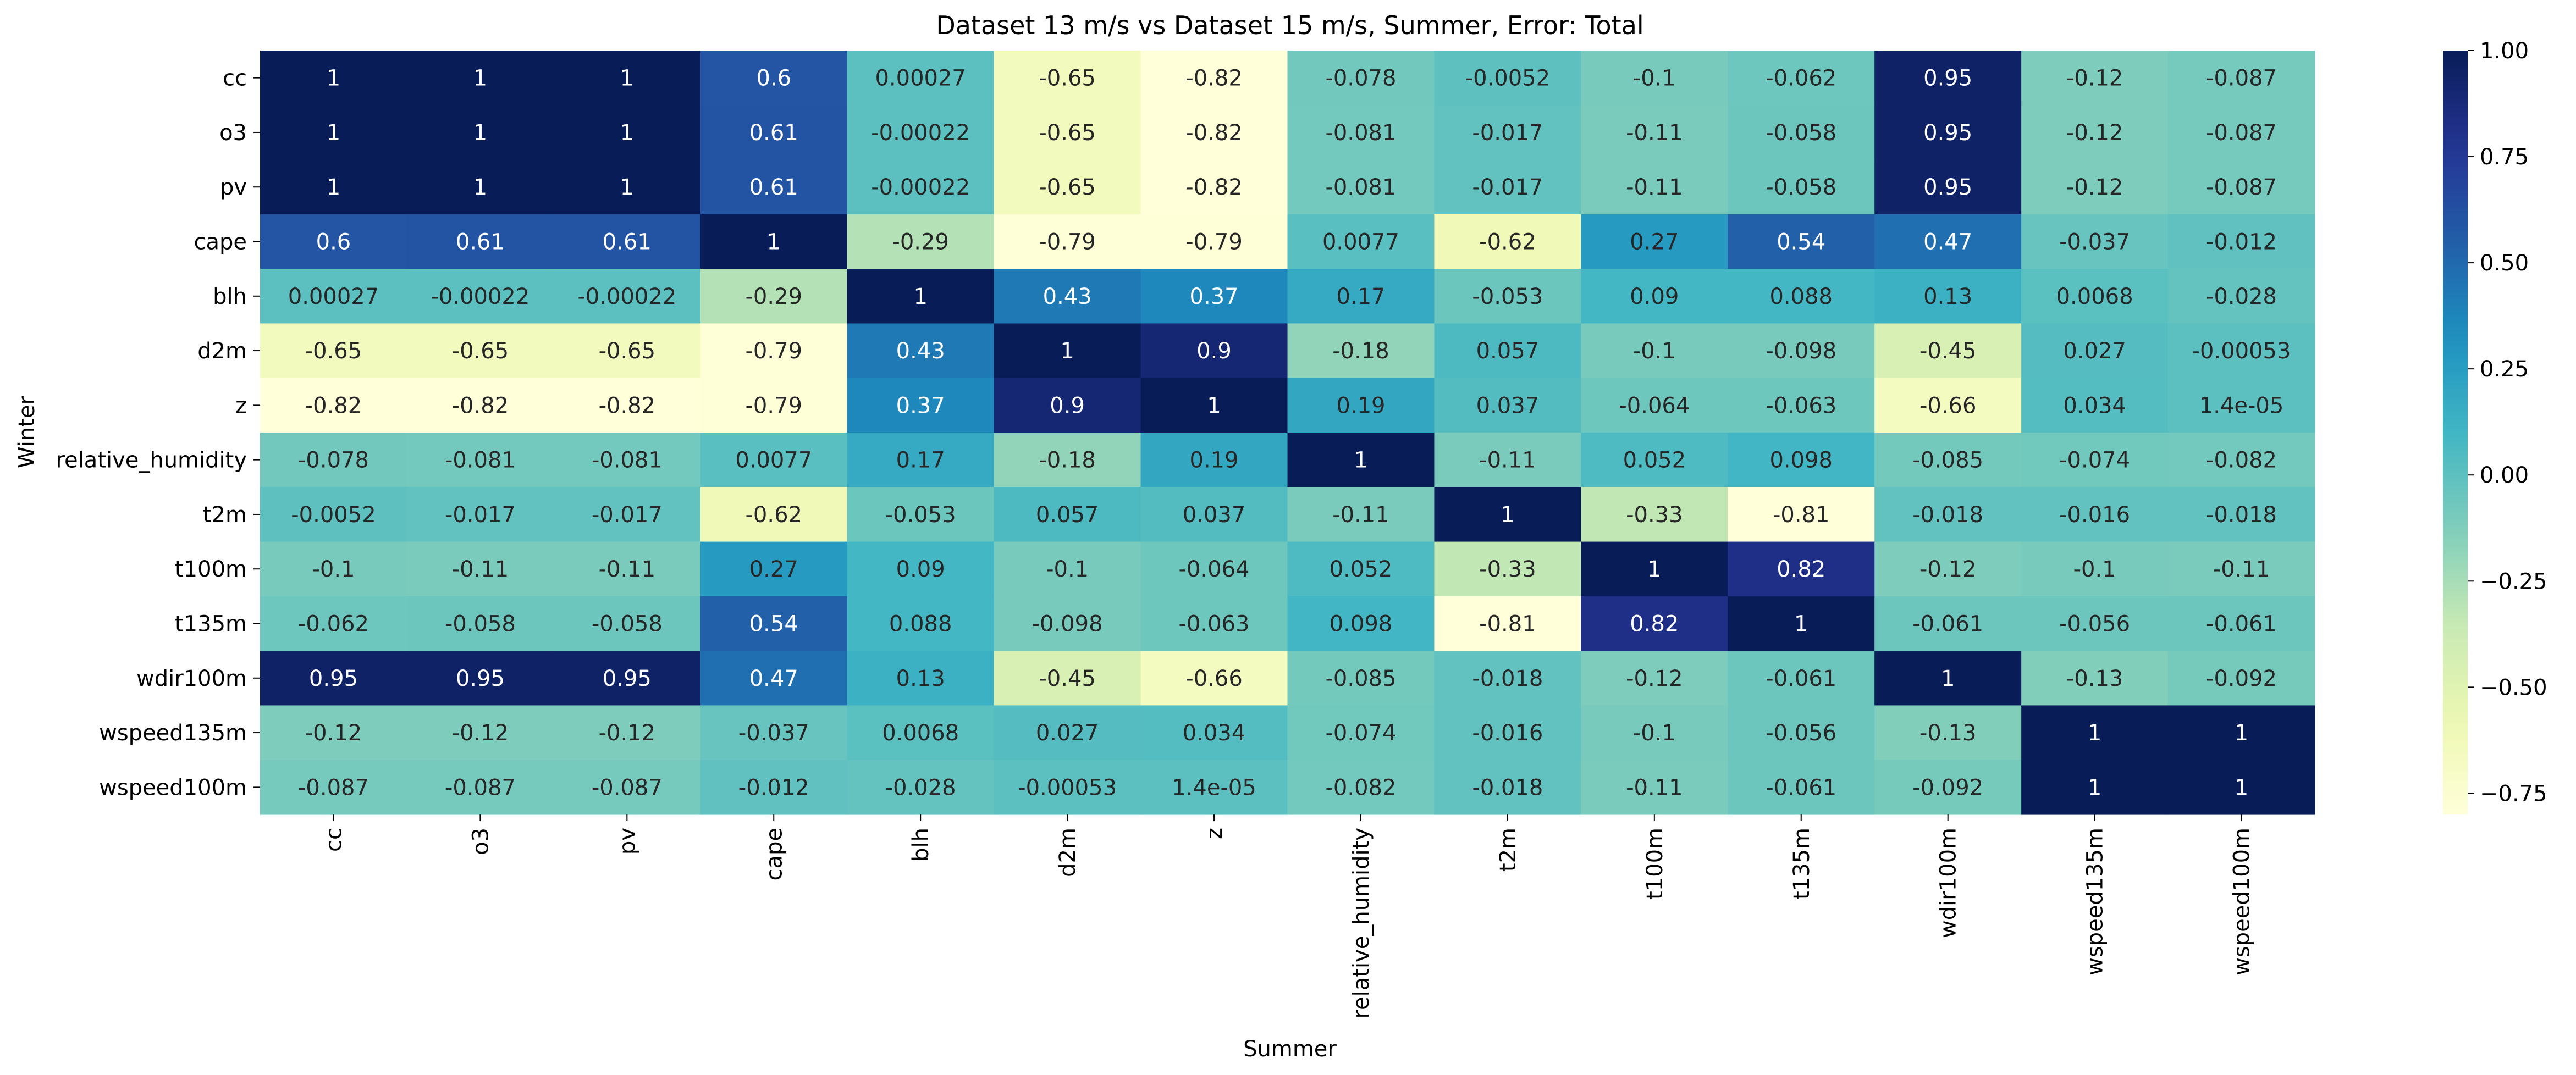 The height and width of the screenshot is (1075, 2576). Describe the element at coordinates (1360, 405) in the screenshot. I see `heatmap-cell-value: 0.19` at that location.